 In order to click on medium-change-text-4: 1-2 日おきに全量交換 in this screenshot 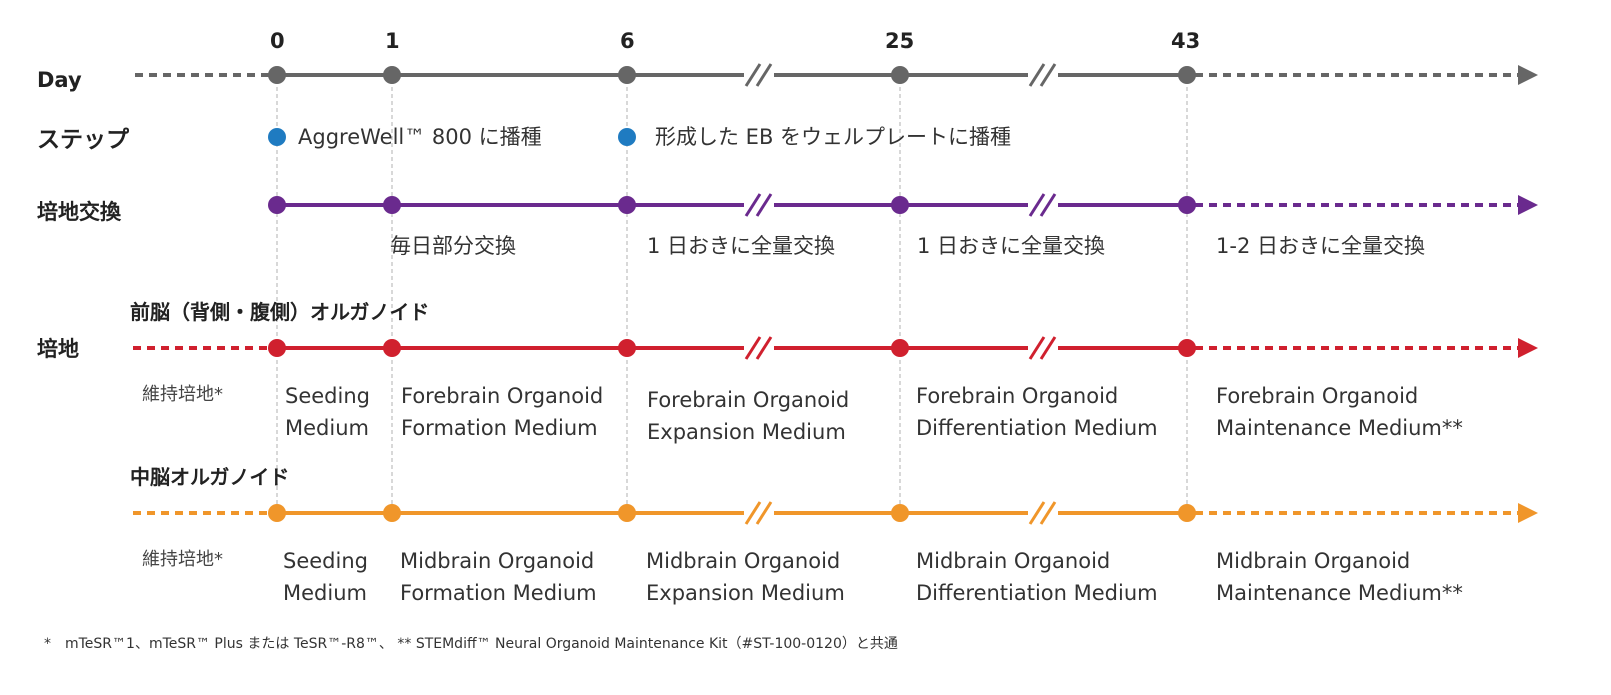, I will do `click(1320, 246)`.